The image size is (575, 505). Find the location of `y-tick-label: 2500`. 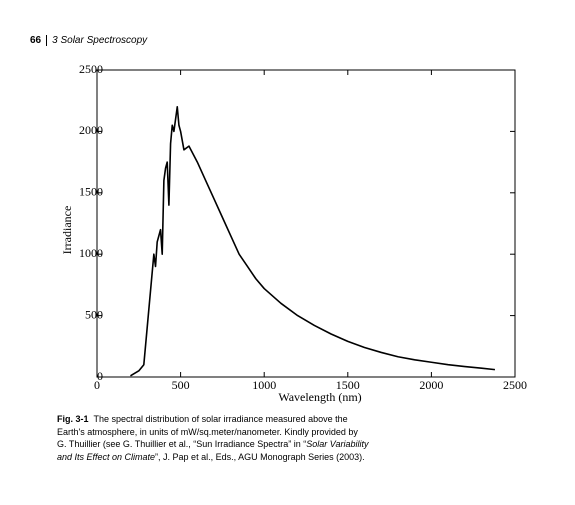

y-tick-label: 2500 is located at coordinates (91, 69).